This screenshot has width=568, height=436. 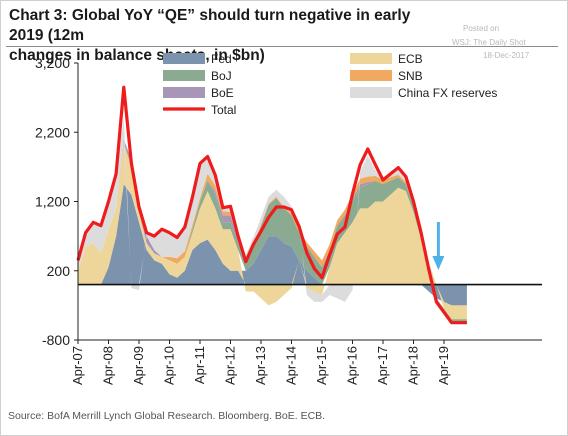 What do you see at coordinates (169, 365) in the screenshot?
I see `x-tick-label: Apr-10` at bounding box center [169, 365].